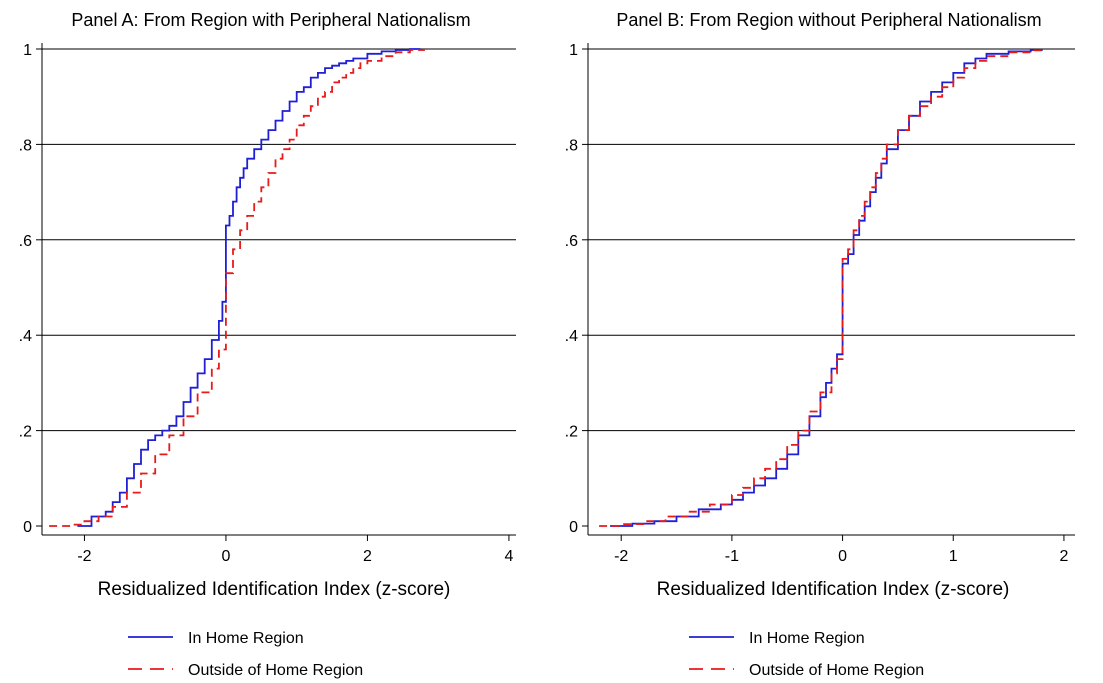 This screenshot has width=1103, height=683. Describe the element at coordinates (27, 50) in the screenshot. I see `panel-a-y-tick-label: 1` at that location.